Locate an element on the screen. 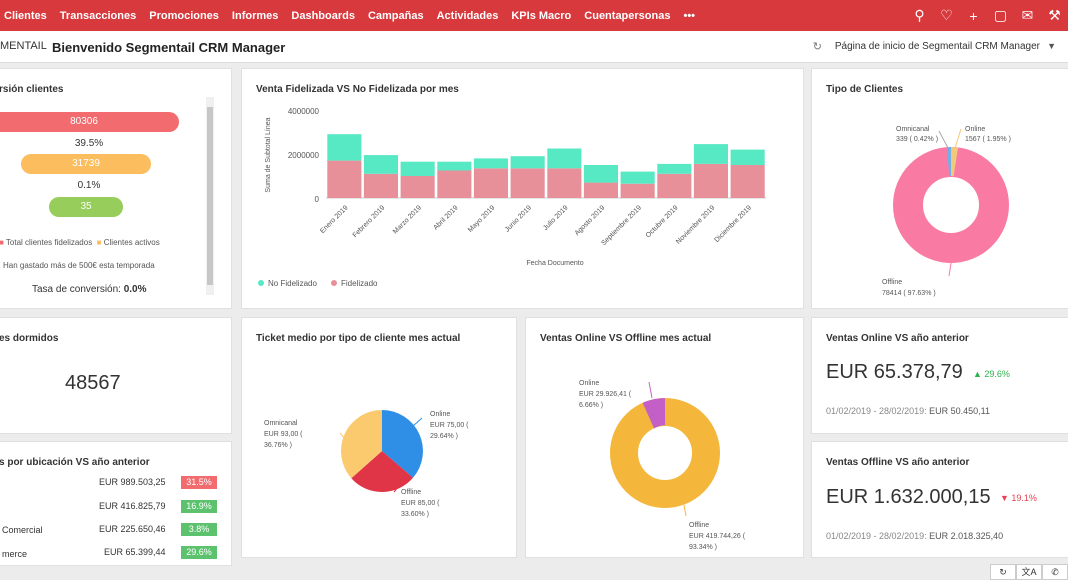 Image resolution: width=1068 pixels, height=580 pixels. brand-name: MENTAIL is located at coordinates (23, 46).